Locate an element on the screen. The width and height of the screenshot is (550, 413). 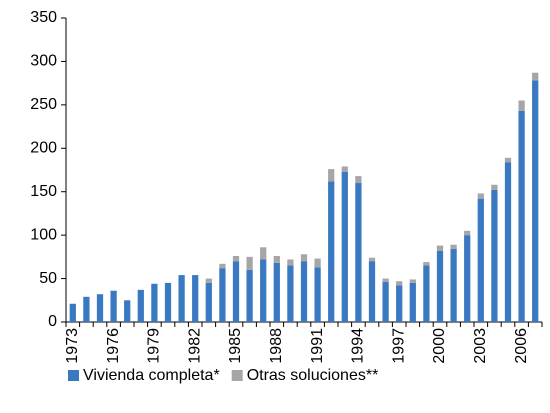
x-tick-label: 2000 is located at coordinates (439, 346).